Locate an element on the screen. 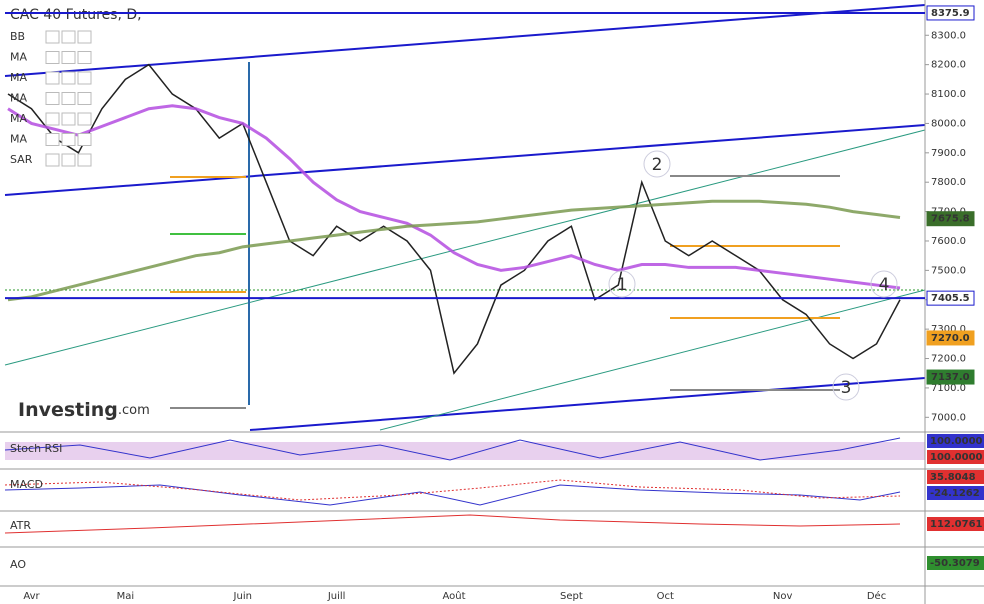 The height and width of the screenshot is (604, 984). y-tick-label: 8300.0 is located at coordinates (948, 35).